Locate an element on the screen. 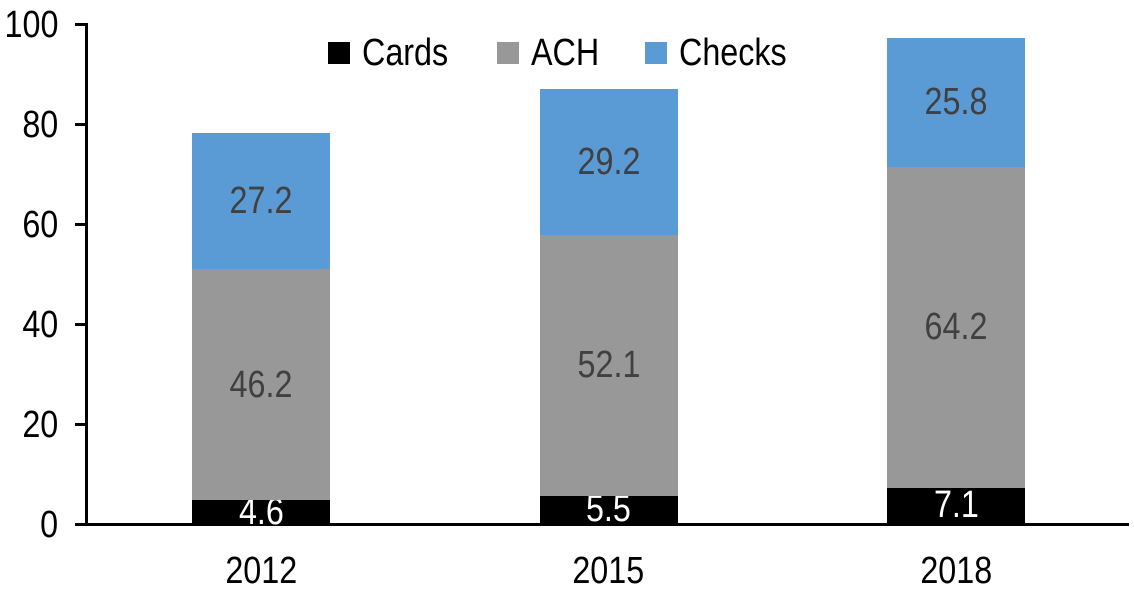 The image size is (1134, 599). bar-segment-cards-2018: 7.1 is located at coordinates (956, 505).